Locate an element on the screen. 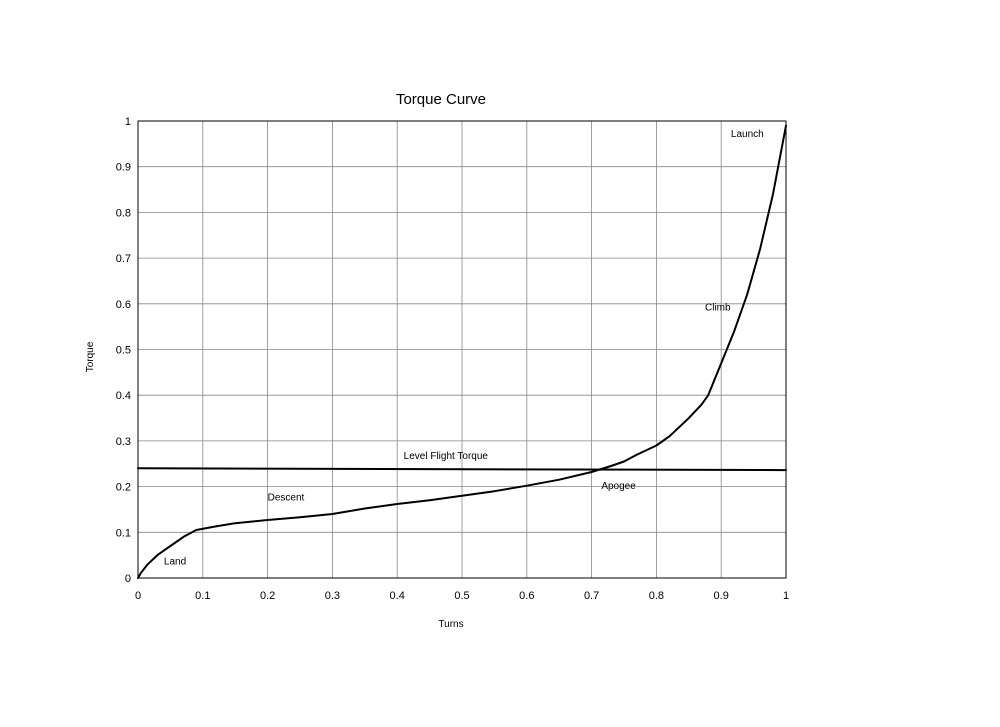 The width and height of the screenshot is (1000, 727). x-tick-label: 1 is located at coordinates (786, 596).